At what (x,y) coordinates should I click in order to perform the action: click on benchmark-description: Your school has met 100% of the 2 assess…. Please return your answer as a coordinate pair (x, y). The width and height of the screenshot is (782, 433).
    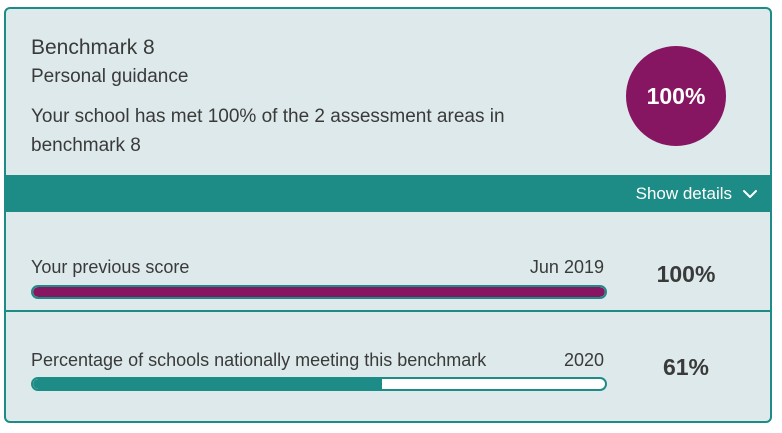
    Looking at the image, I should click on (268, 131).